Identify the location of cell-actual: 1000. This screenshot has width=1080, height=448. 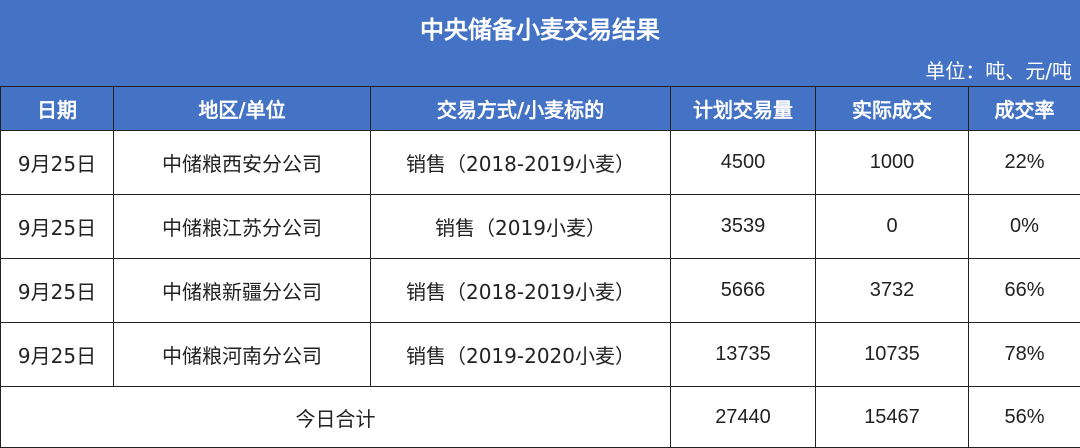
(892, 162).